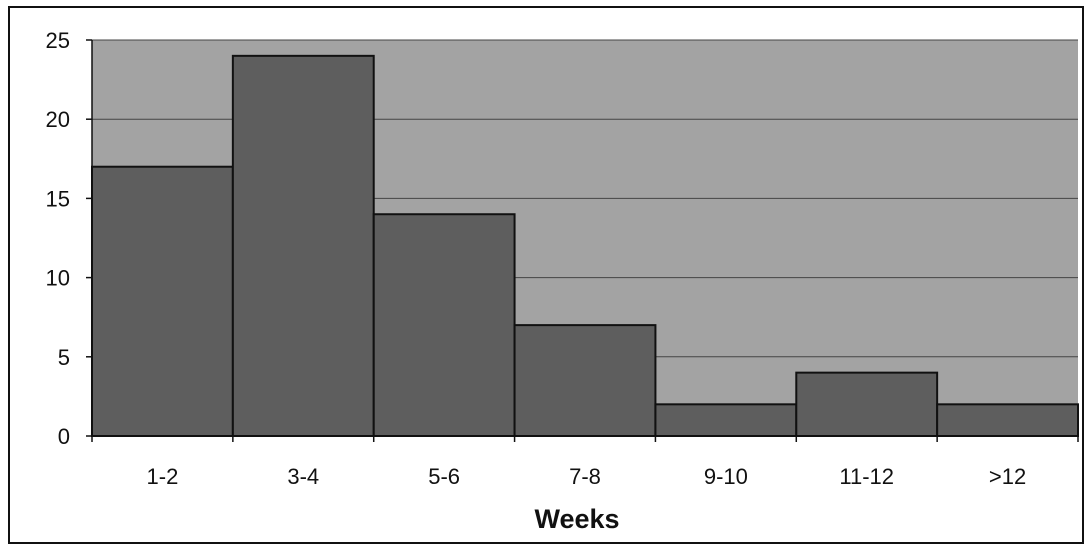 The height and width of the screenshot is (554, 1090). I want to click on x-tick-label: 7-8, so click(585, 476).